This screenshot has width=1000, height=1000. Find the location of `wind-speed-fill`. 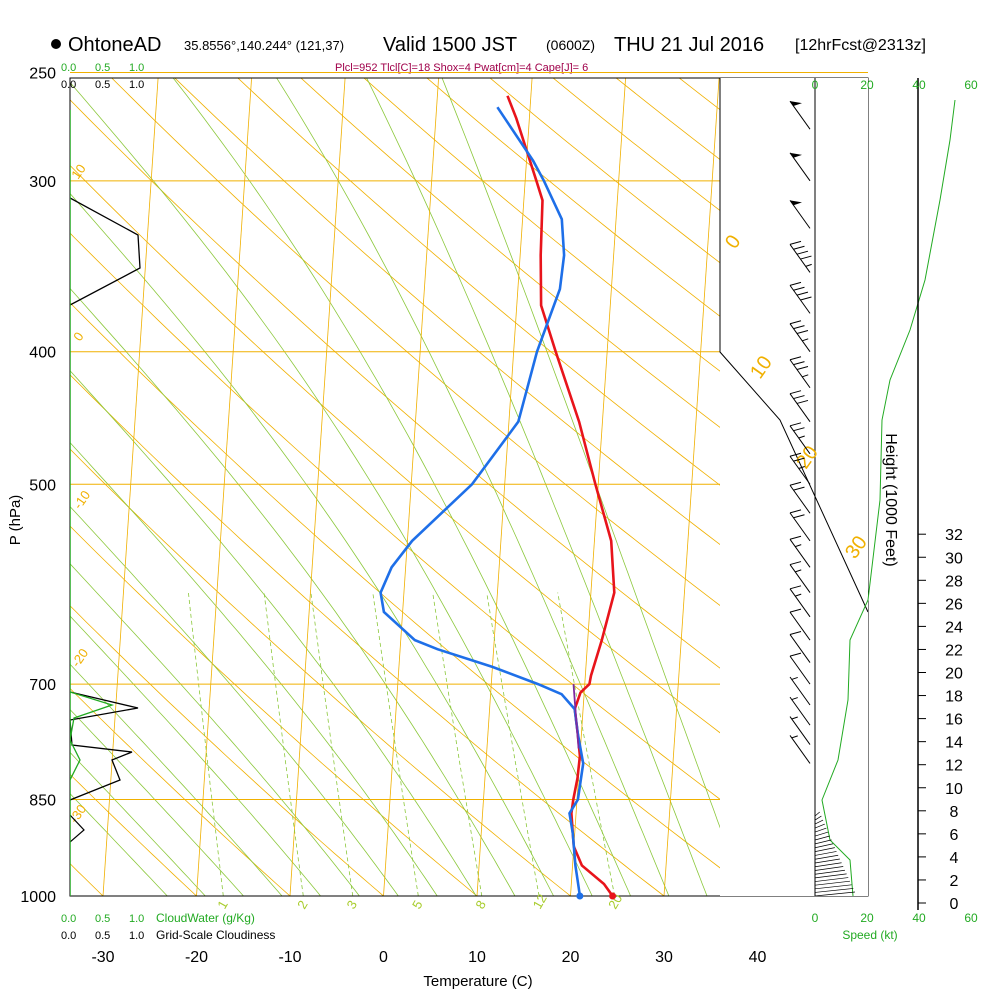

wind-speed-fill is located at coordinates (835, 854).